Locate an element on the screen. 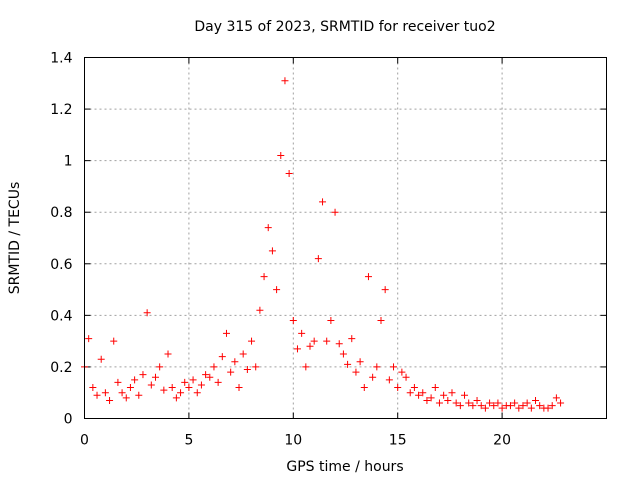  x-axis-label: GPS time / hours is located at coordinates (344, 467).